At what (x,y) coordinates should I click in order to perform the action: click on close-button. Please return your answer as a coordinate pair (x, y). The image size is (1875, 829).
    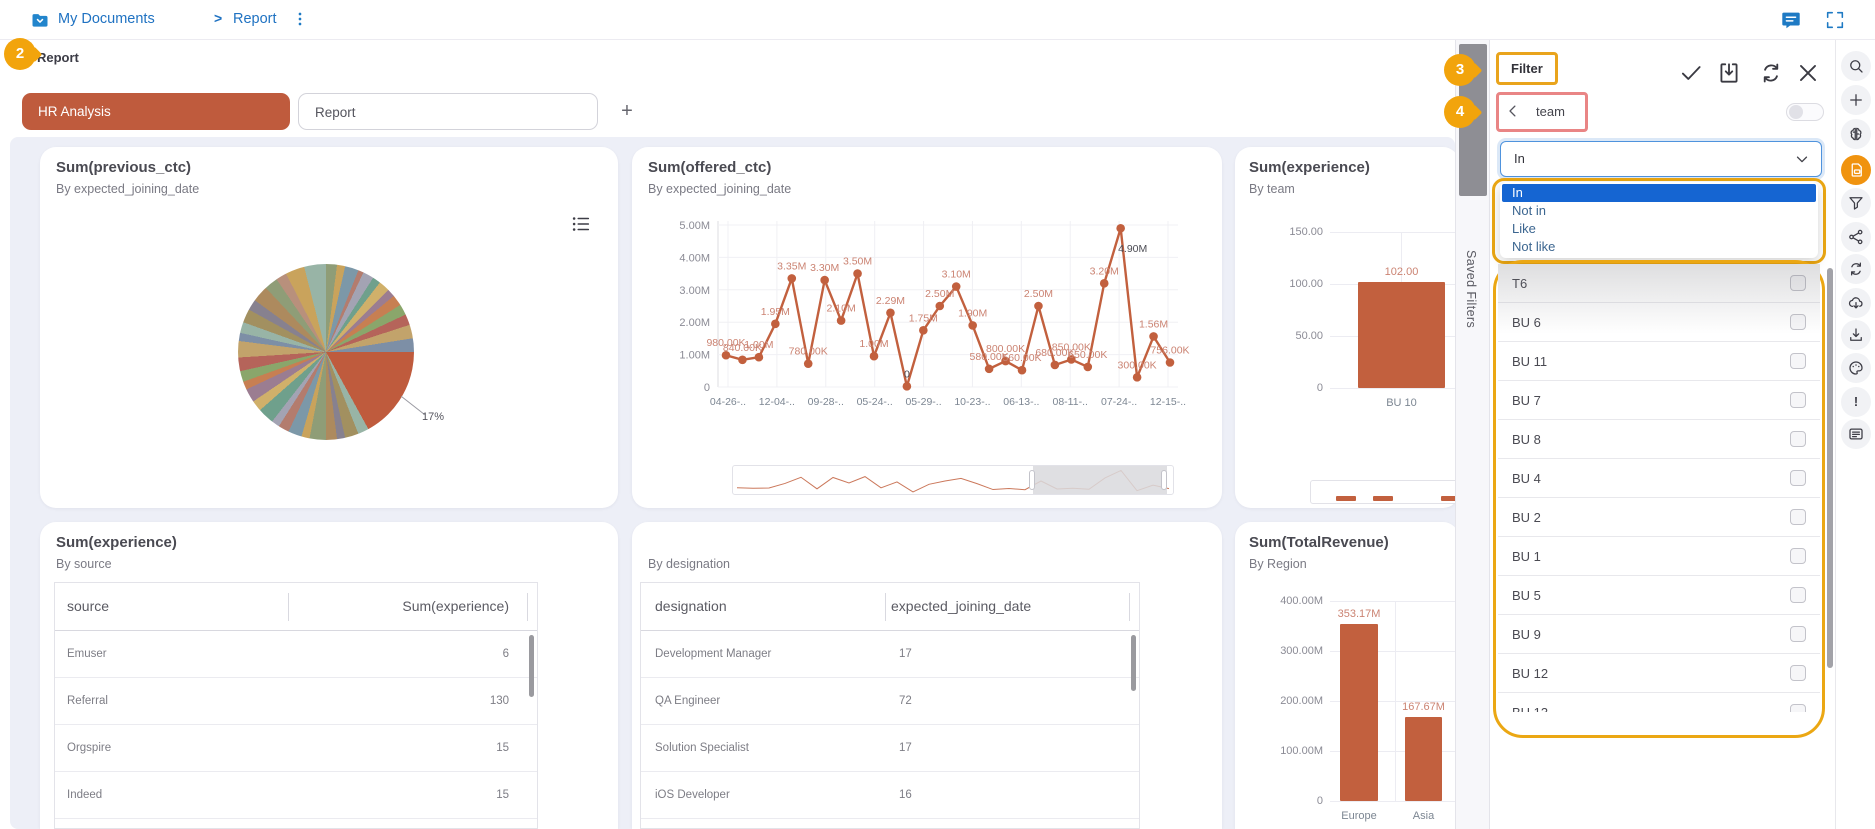
    Looking at the image, I should click on (1808, 73).